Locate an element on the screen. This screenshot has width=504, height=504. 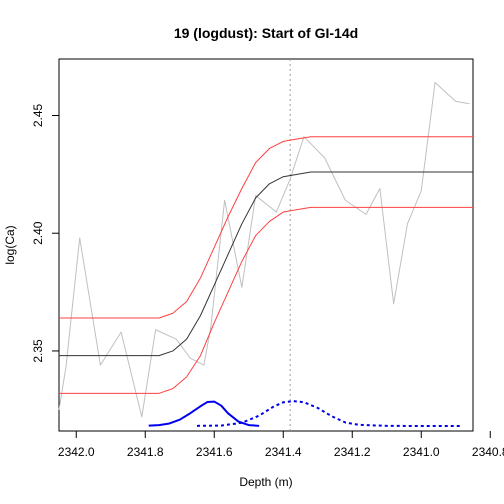
series-density-dotted is located at coordinates (329, 414).